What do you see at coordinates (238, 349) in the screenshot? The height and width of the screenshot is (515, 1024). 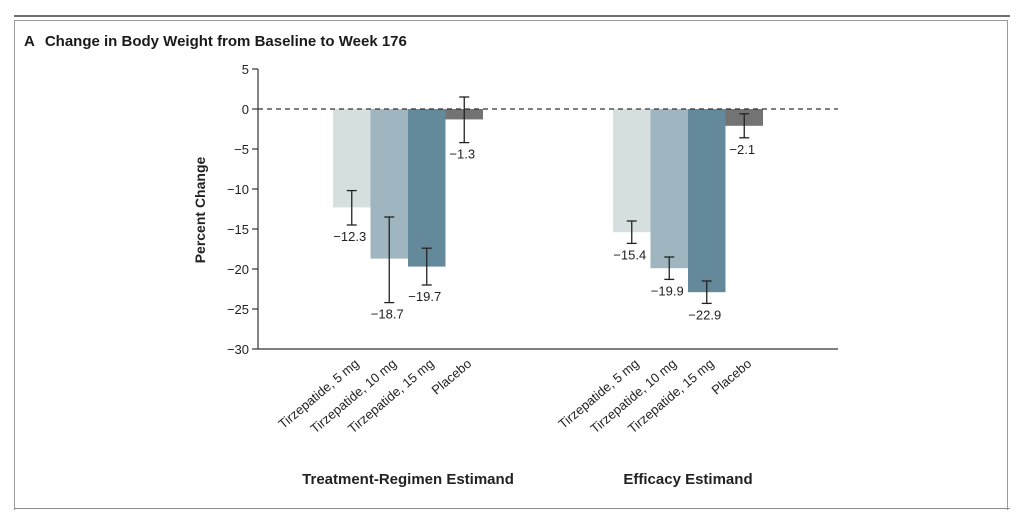 I see `y-tick-label: −30` at bounding box center [238, 349].